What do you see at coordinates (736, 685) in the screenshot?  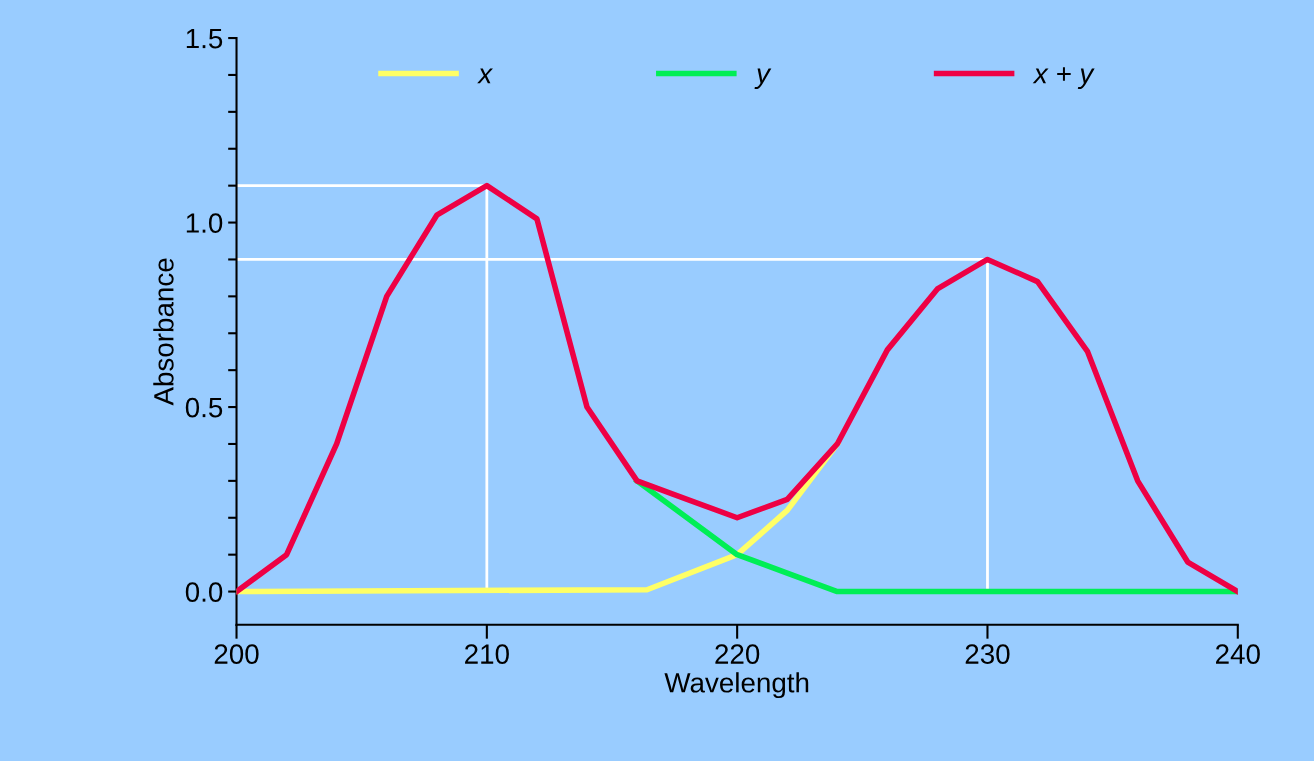 I see `x-axis-title: Wavelength` at bounding box center [736, 685].